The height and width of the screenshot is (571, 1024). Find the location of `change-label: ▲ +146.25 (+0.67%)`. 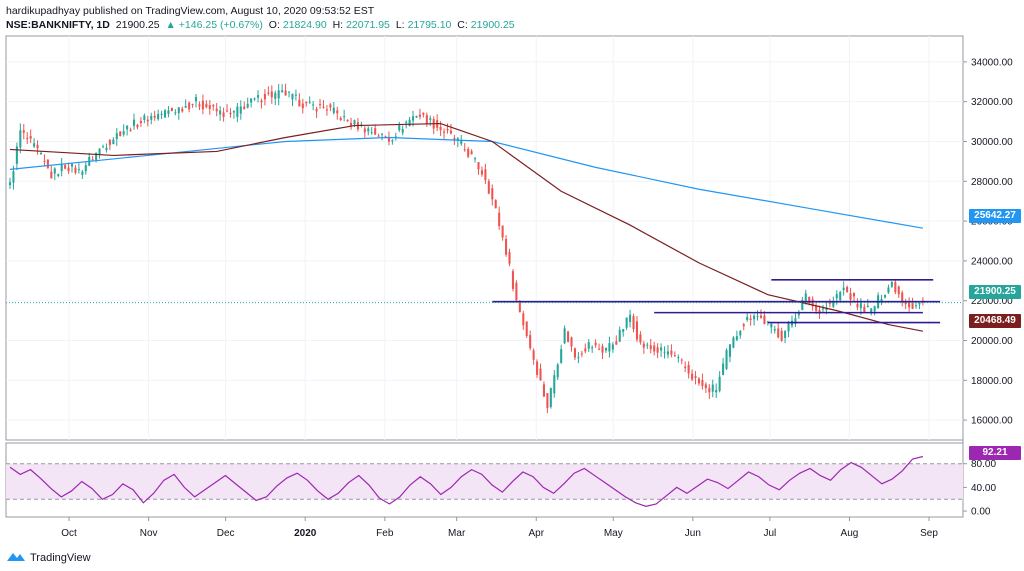

change-label: ▲ +146.25 (+0.67%) is located at coordinates (214, 25).